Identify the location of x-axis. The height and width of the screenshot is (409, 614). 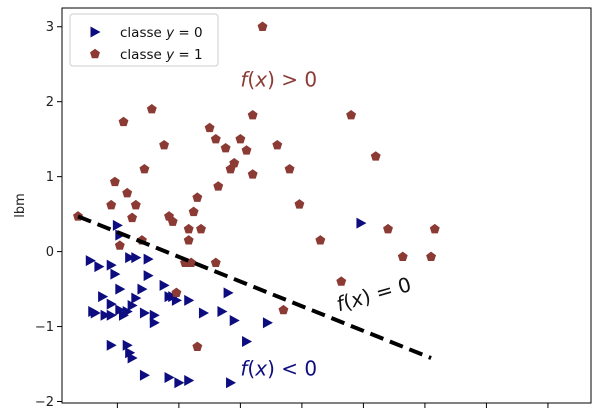
(332, 405).